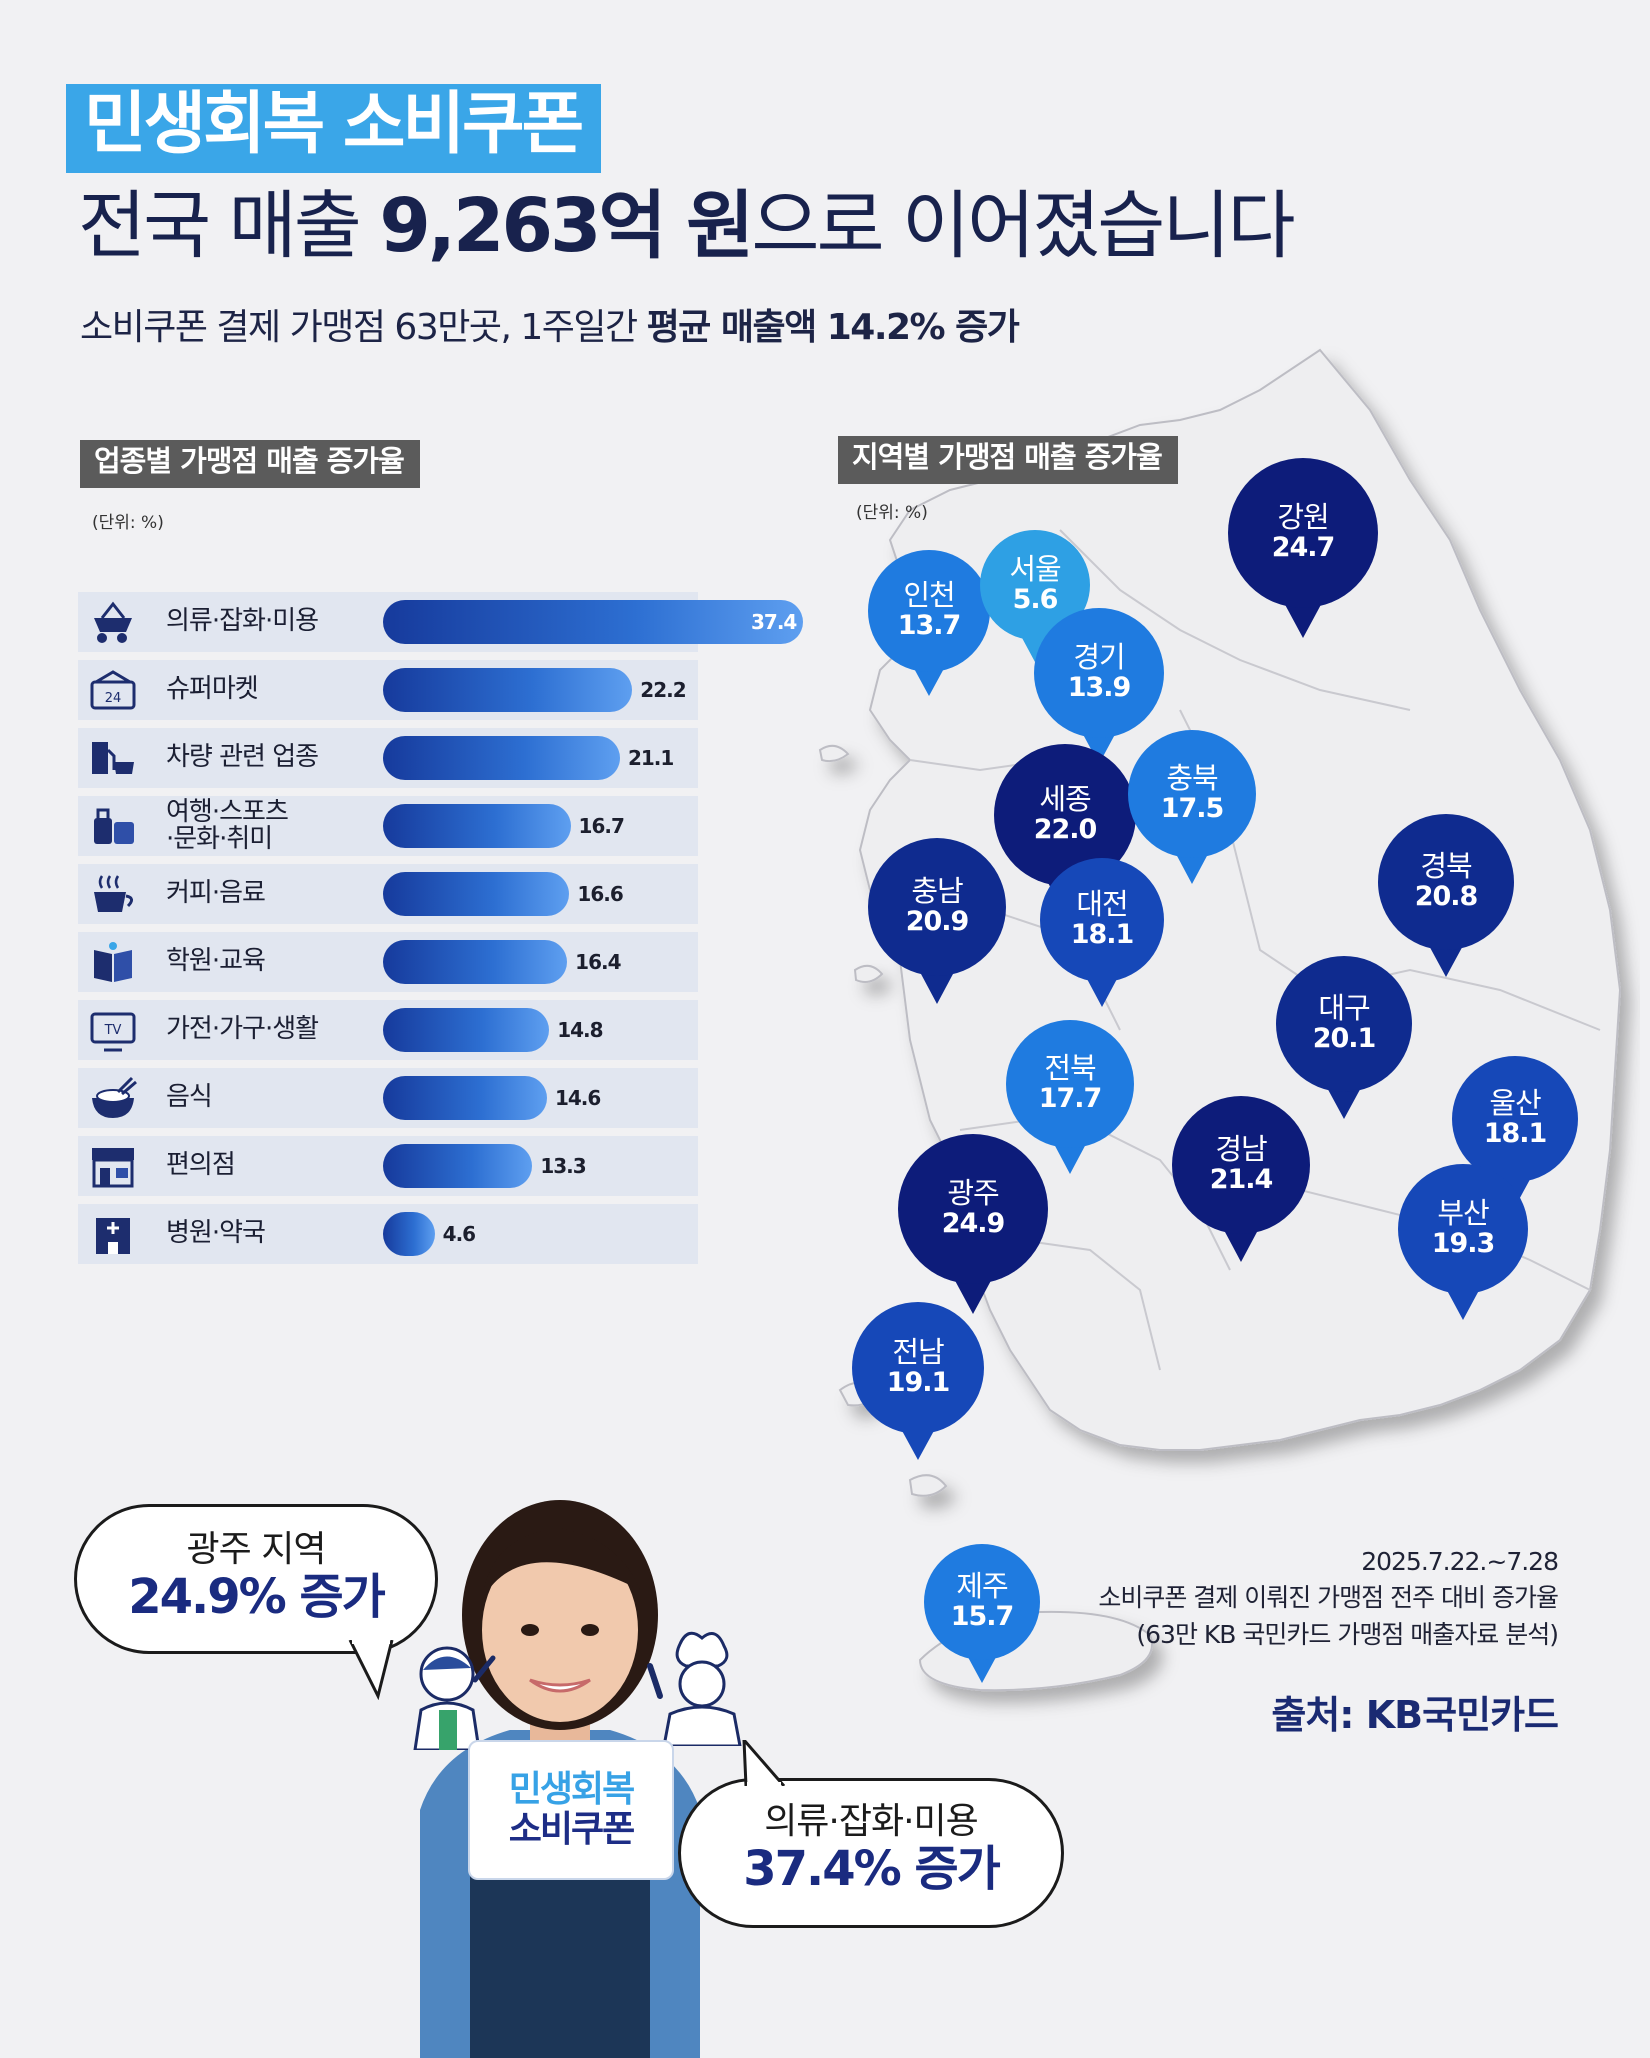  I want to click on industry-value-label: 4.6, so click(459, 1234).